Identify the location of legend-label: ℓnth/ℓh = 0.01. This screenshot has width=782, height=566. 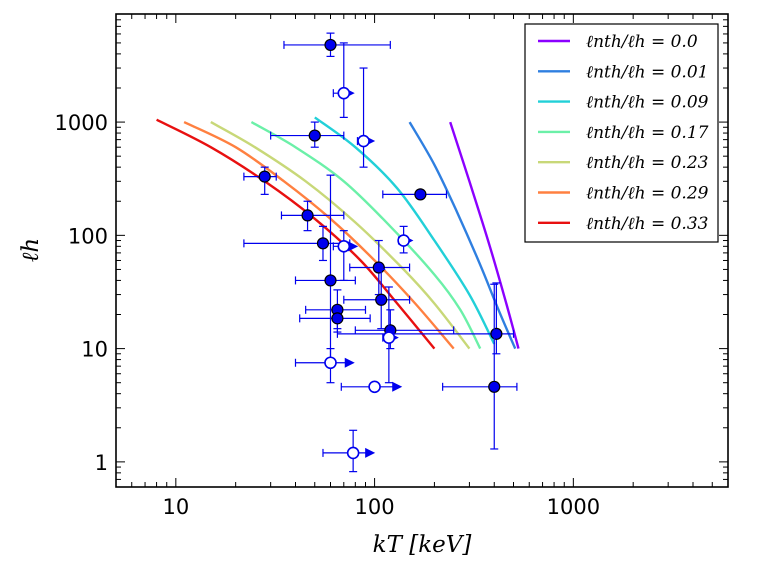
(647, 72).